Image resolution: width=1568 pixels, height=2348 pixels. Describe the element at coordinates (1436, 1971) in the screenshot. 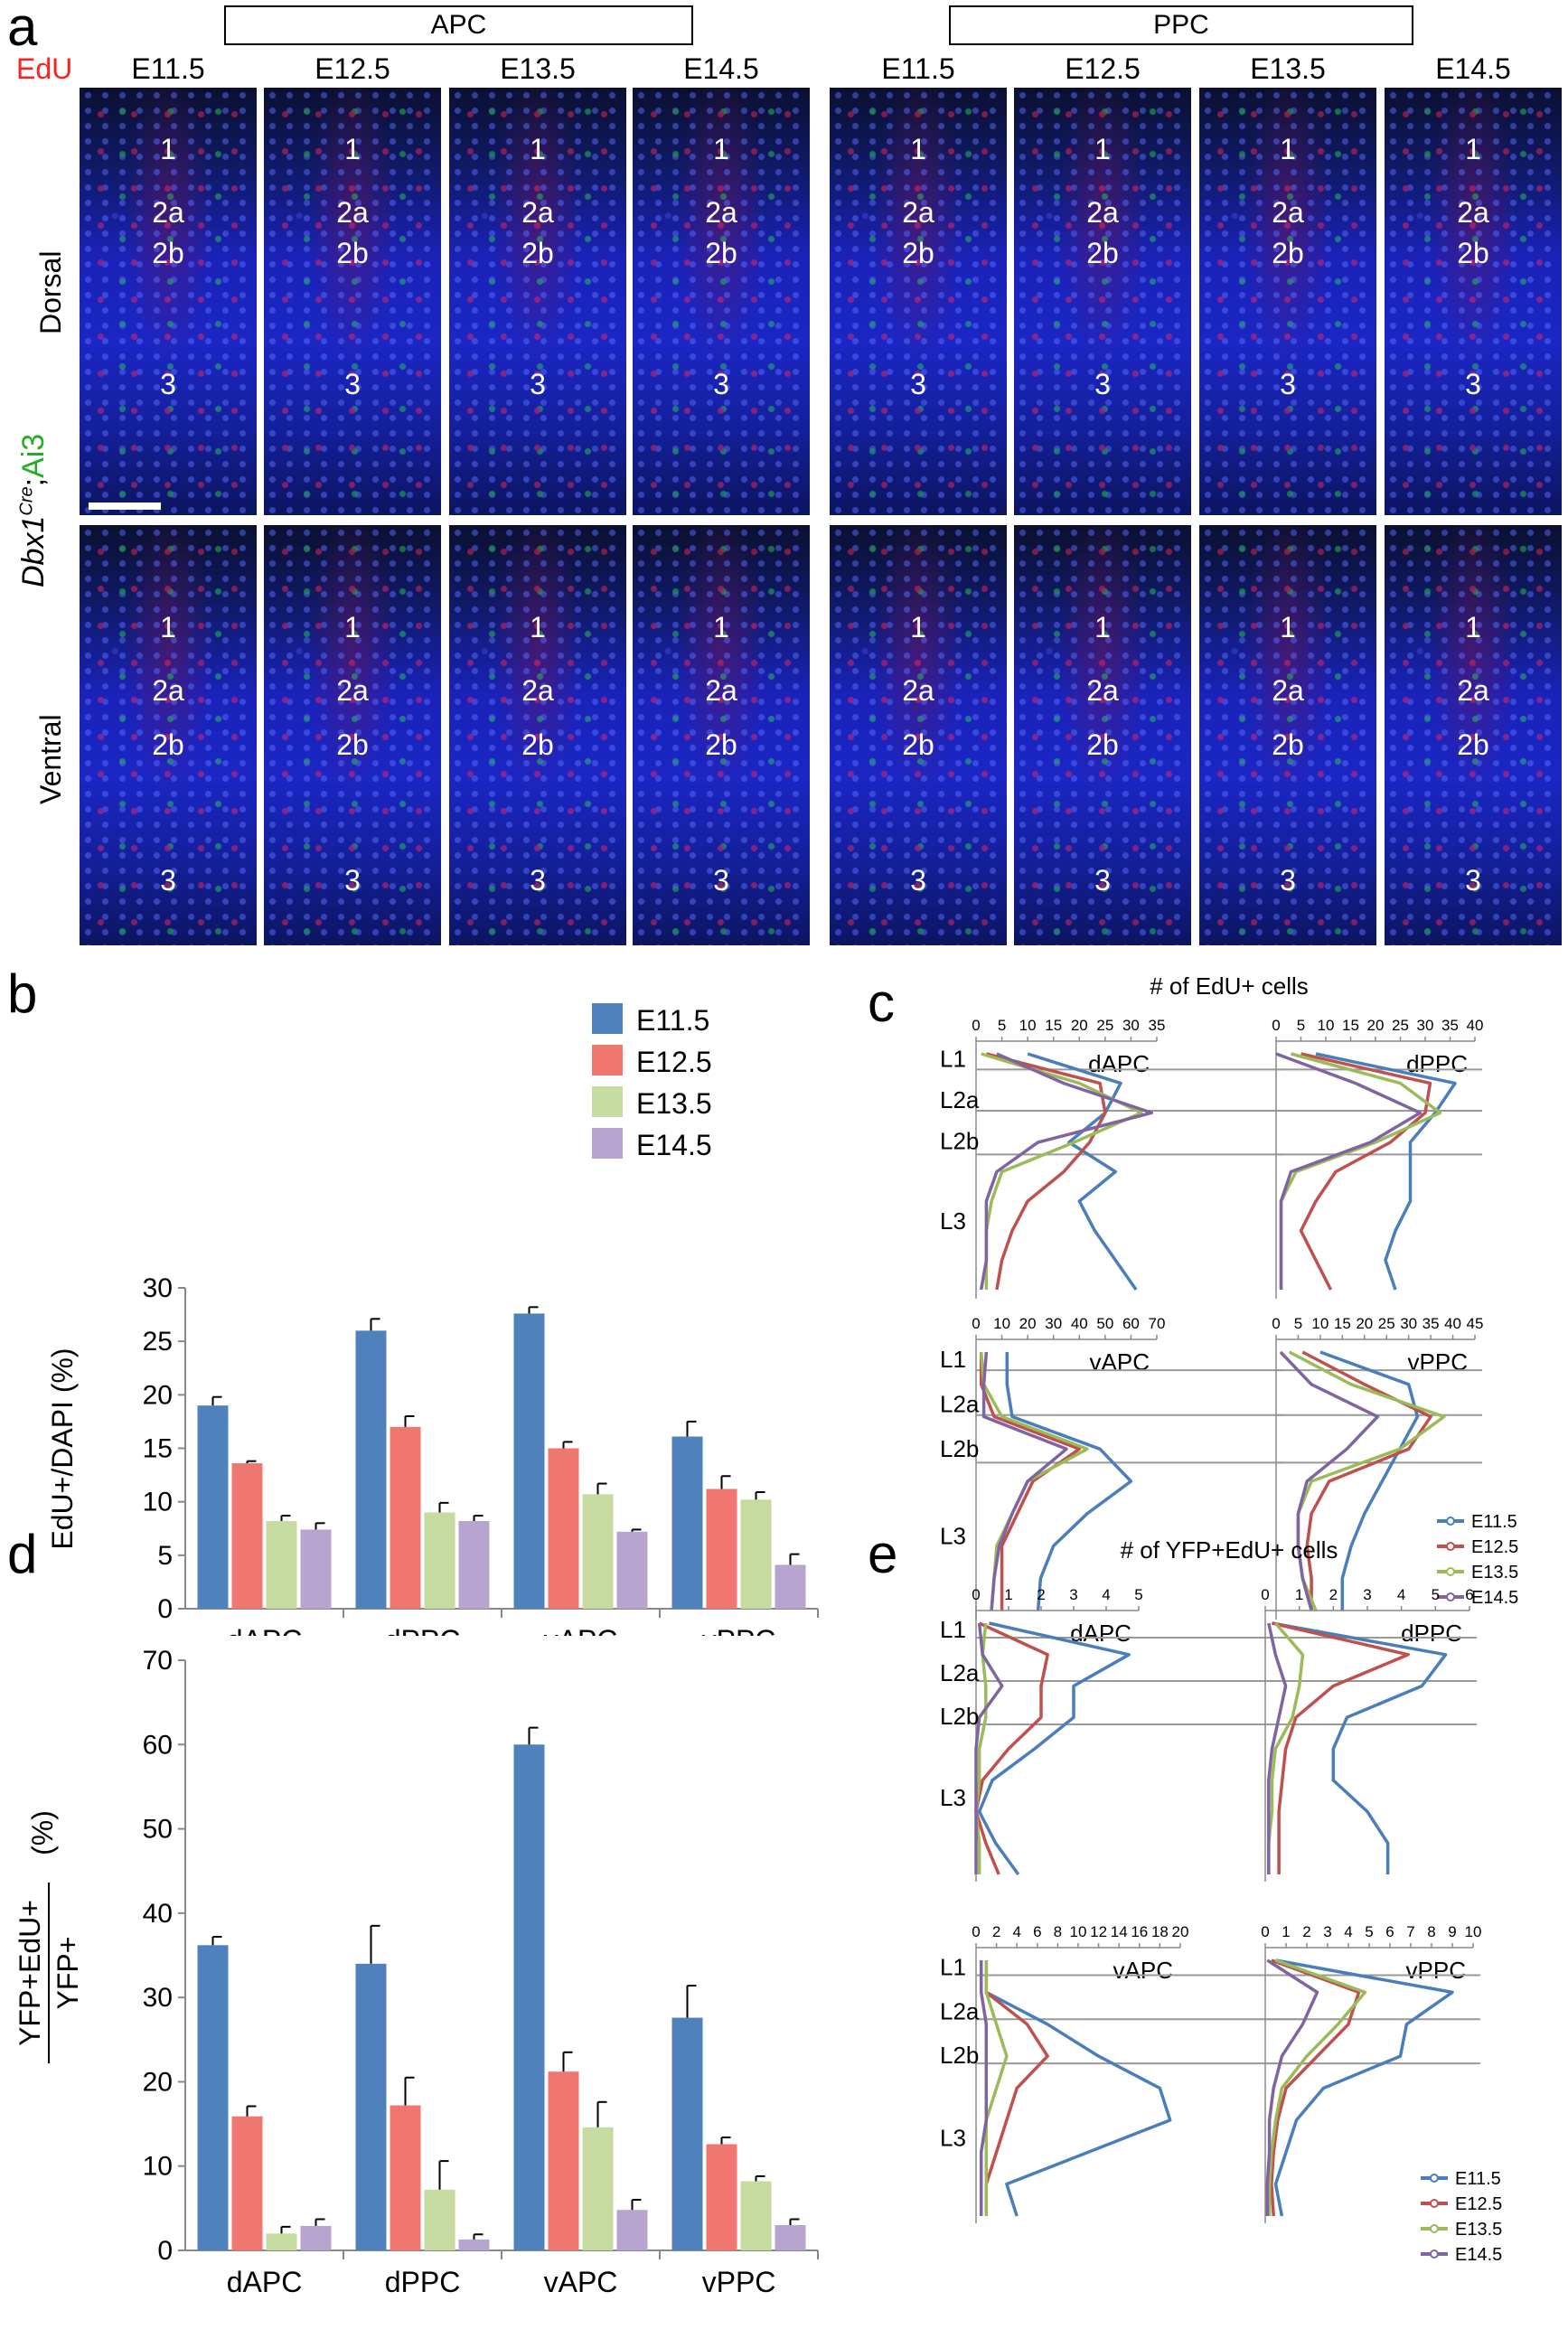

I see `subplot-title-vPPC: vPPC` at that location.